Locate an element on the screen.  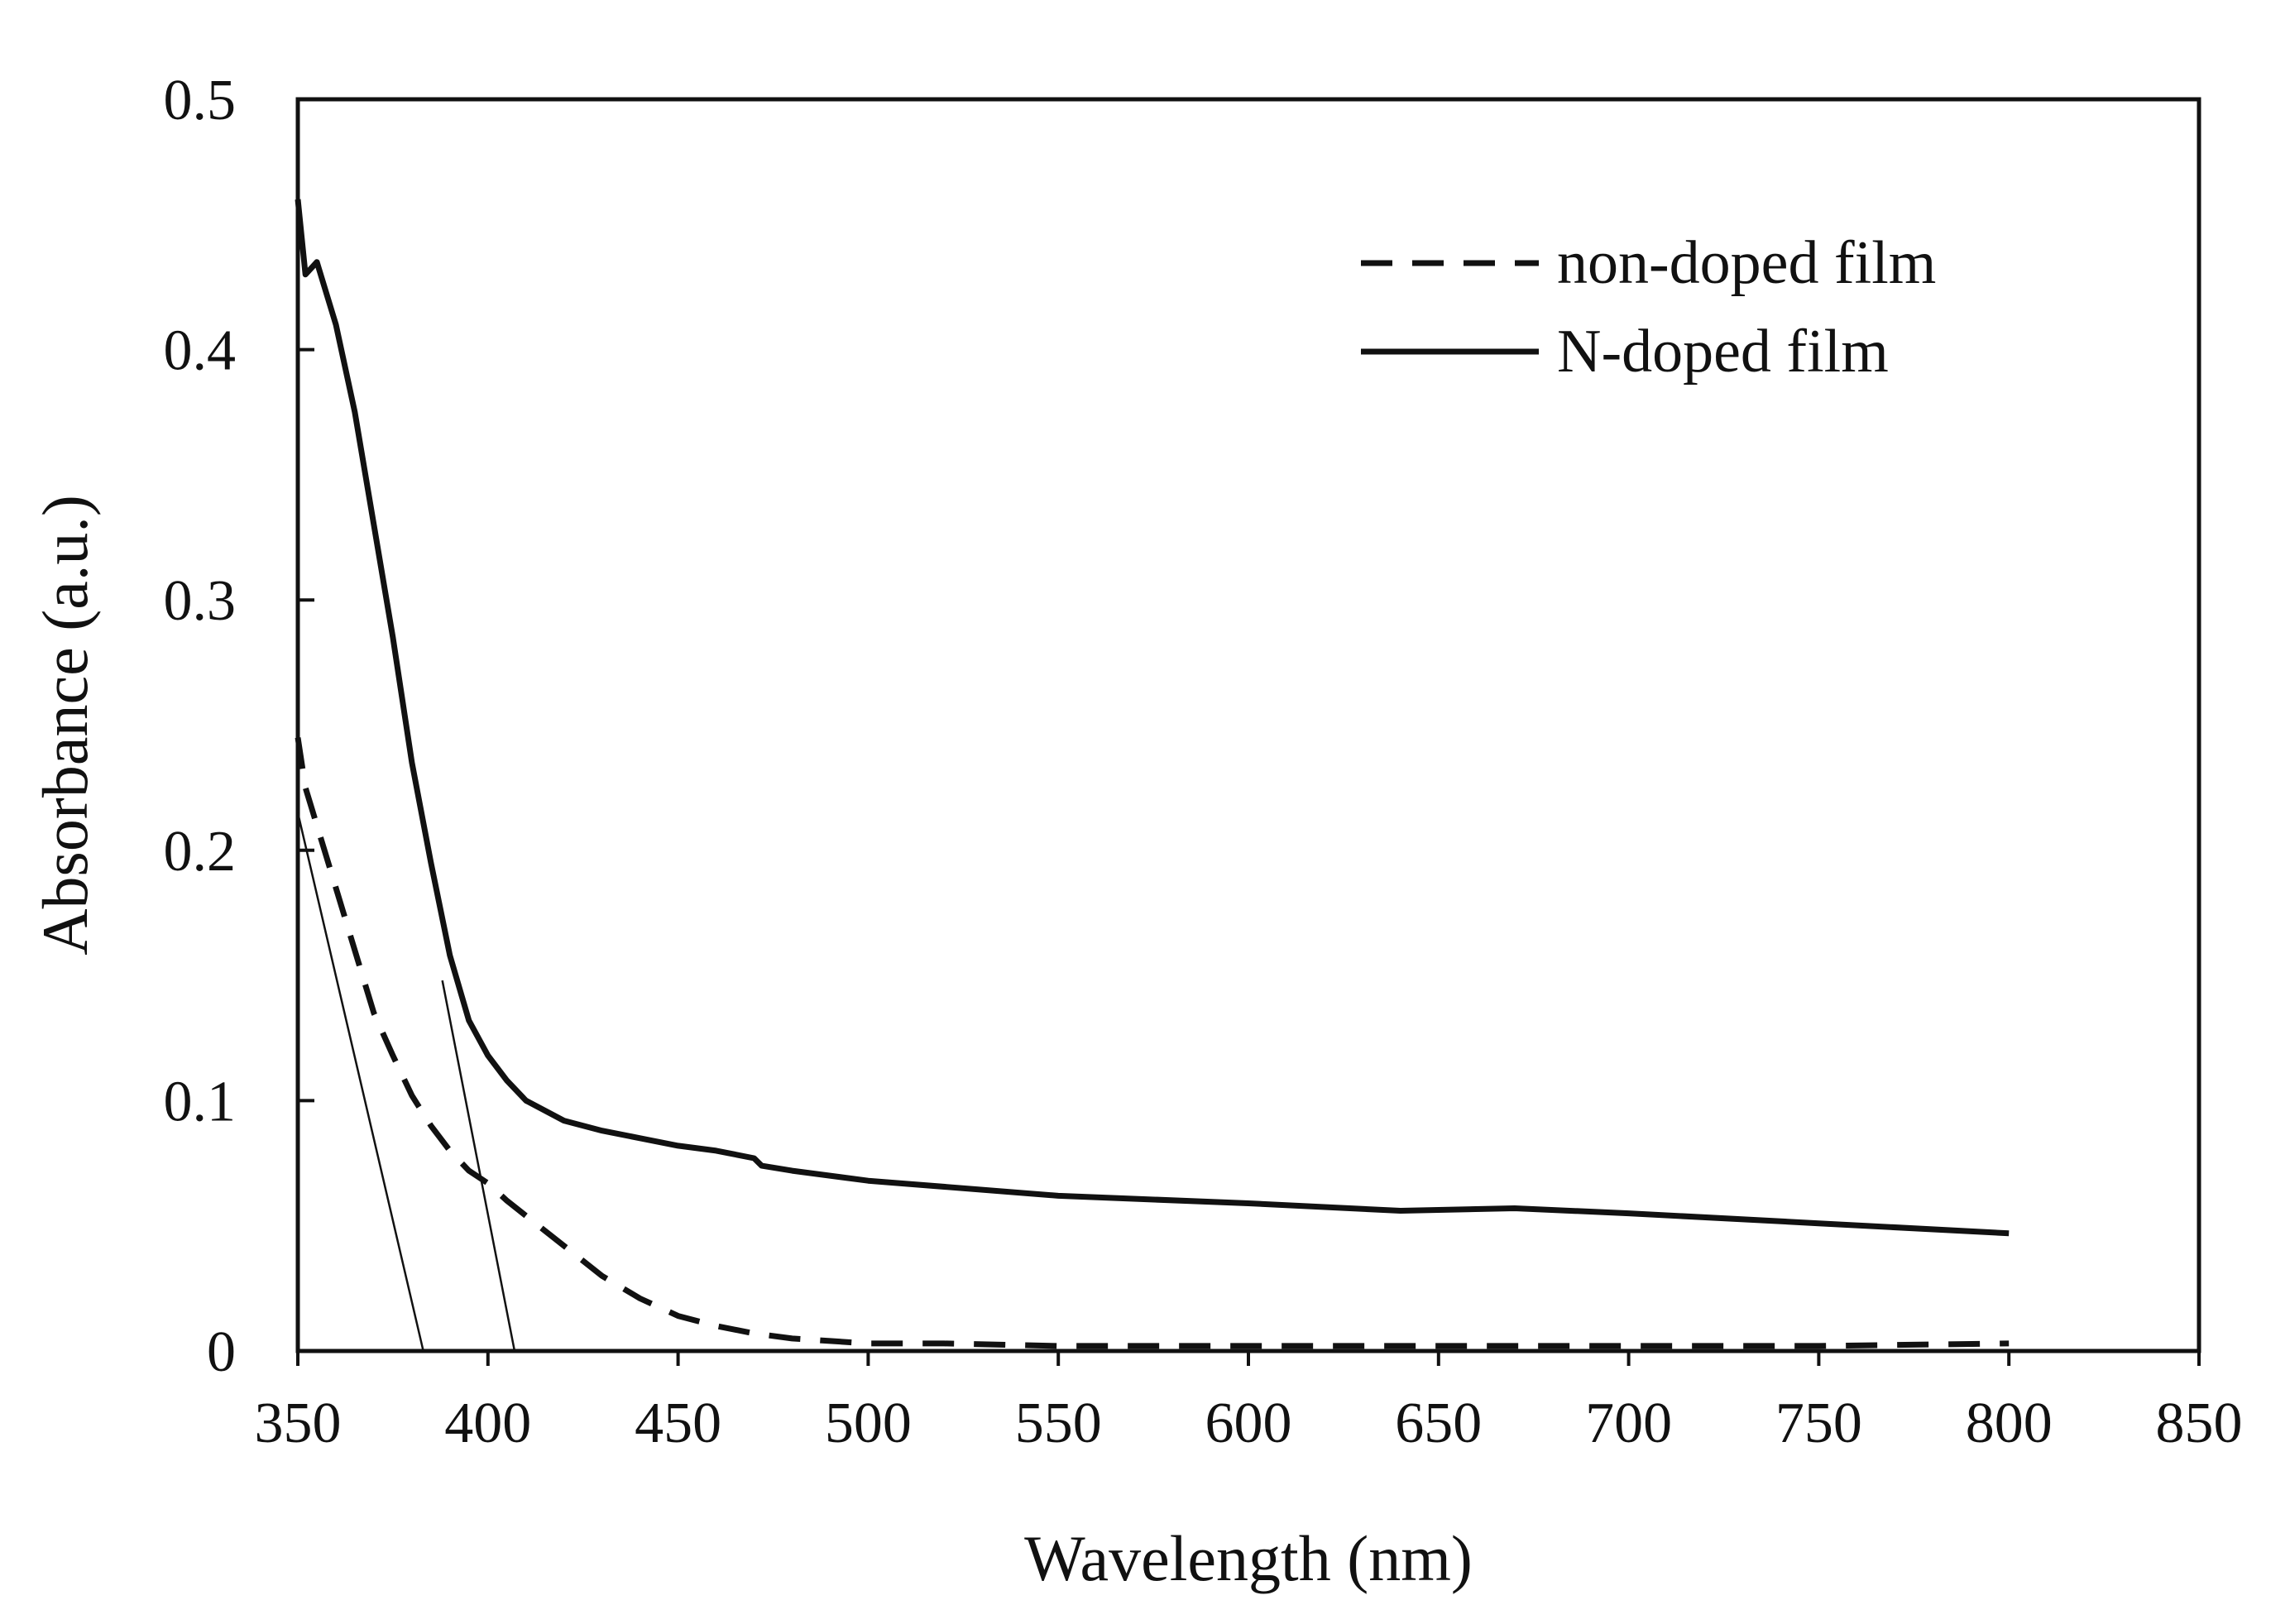
x-tick-label: 350 is located at coordinates (298, 1423).